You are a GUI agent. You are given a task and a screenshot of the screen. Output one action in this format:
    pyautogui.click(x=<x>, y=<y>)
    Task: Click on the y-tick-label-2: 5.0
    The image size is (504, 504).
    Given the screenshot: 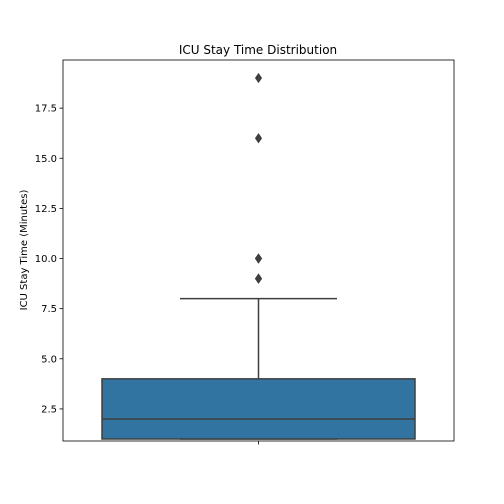 What is the action you would take?
    pyautogui.click(x=49, y=359)
    